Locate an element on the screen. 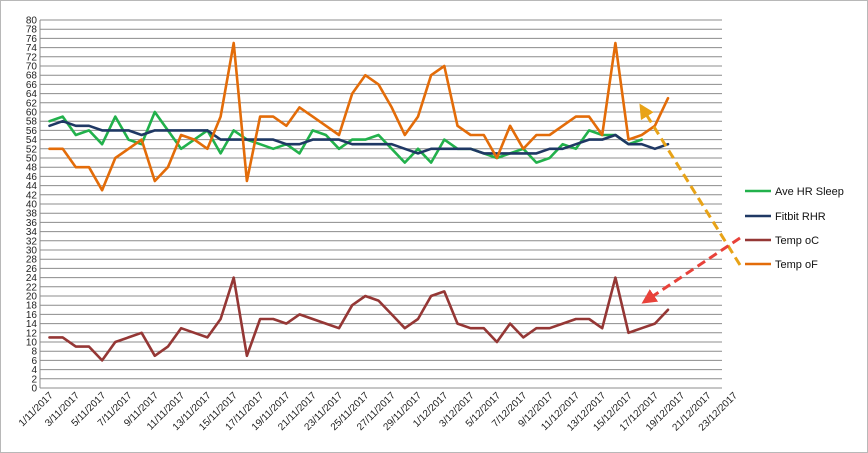 The width and height of the screenshot is (868, 453). annotation-arrows is located at coordinates (690, 203).